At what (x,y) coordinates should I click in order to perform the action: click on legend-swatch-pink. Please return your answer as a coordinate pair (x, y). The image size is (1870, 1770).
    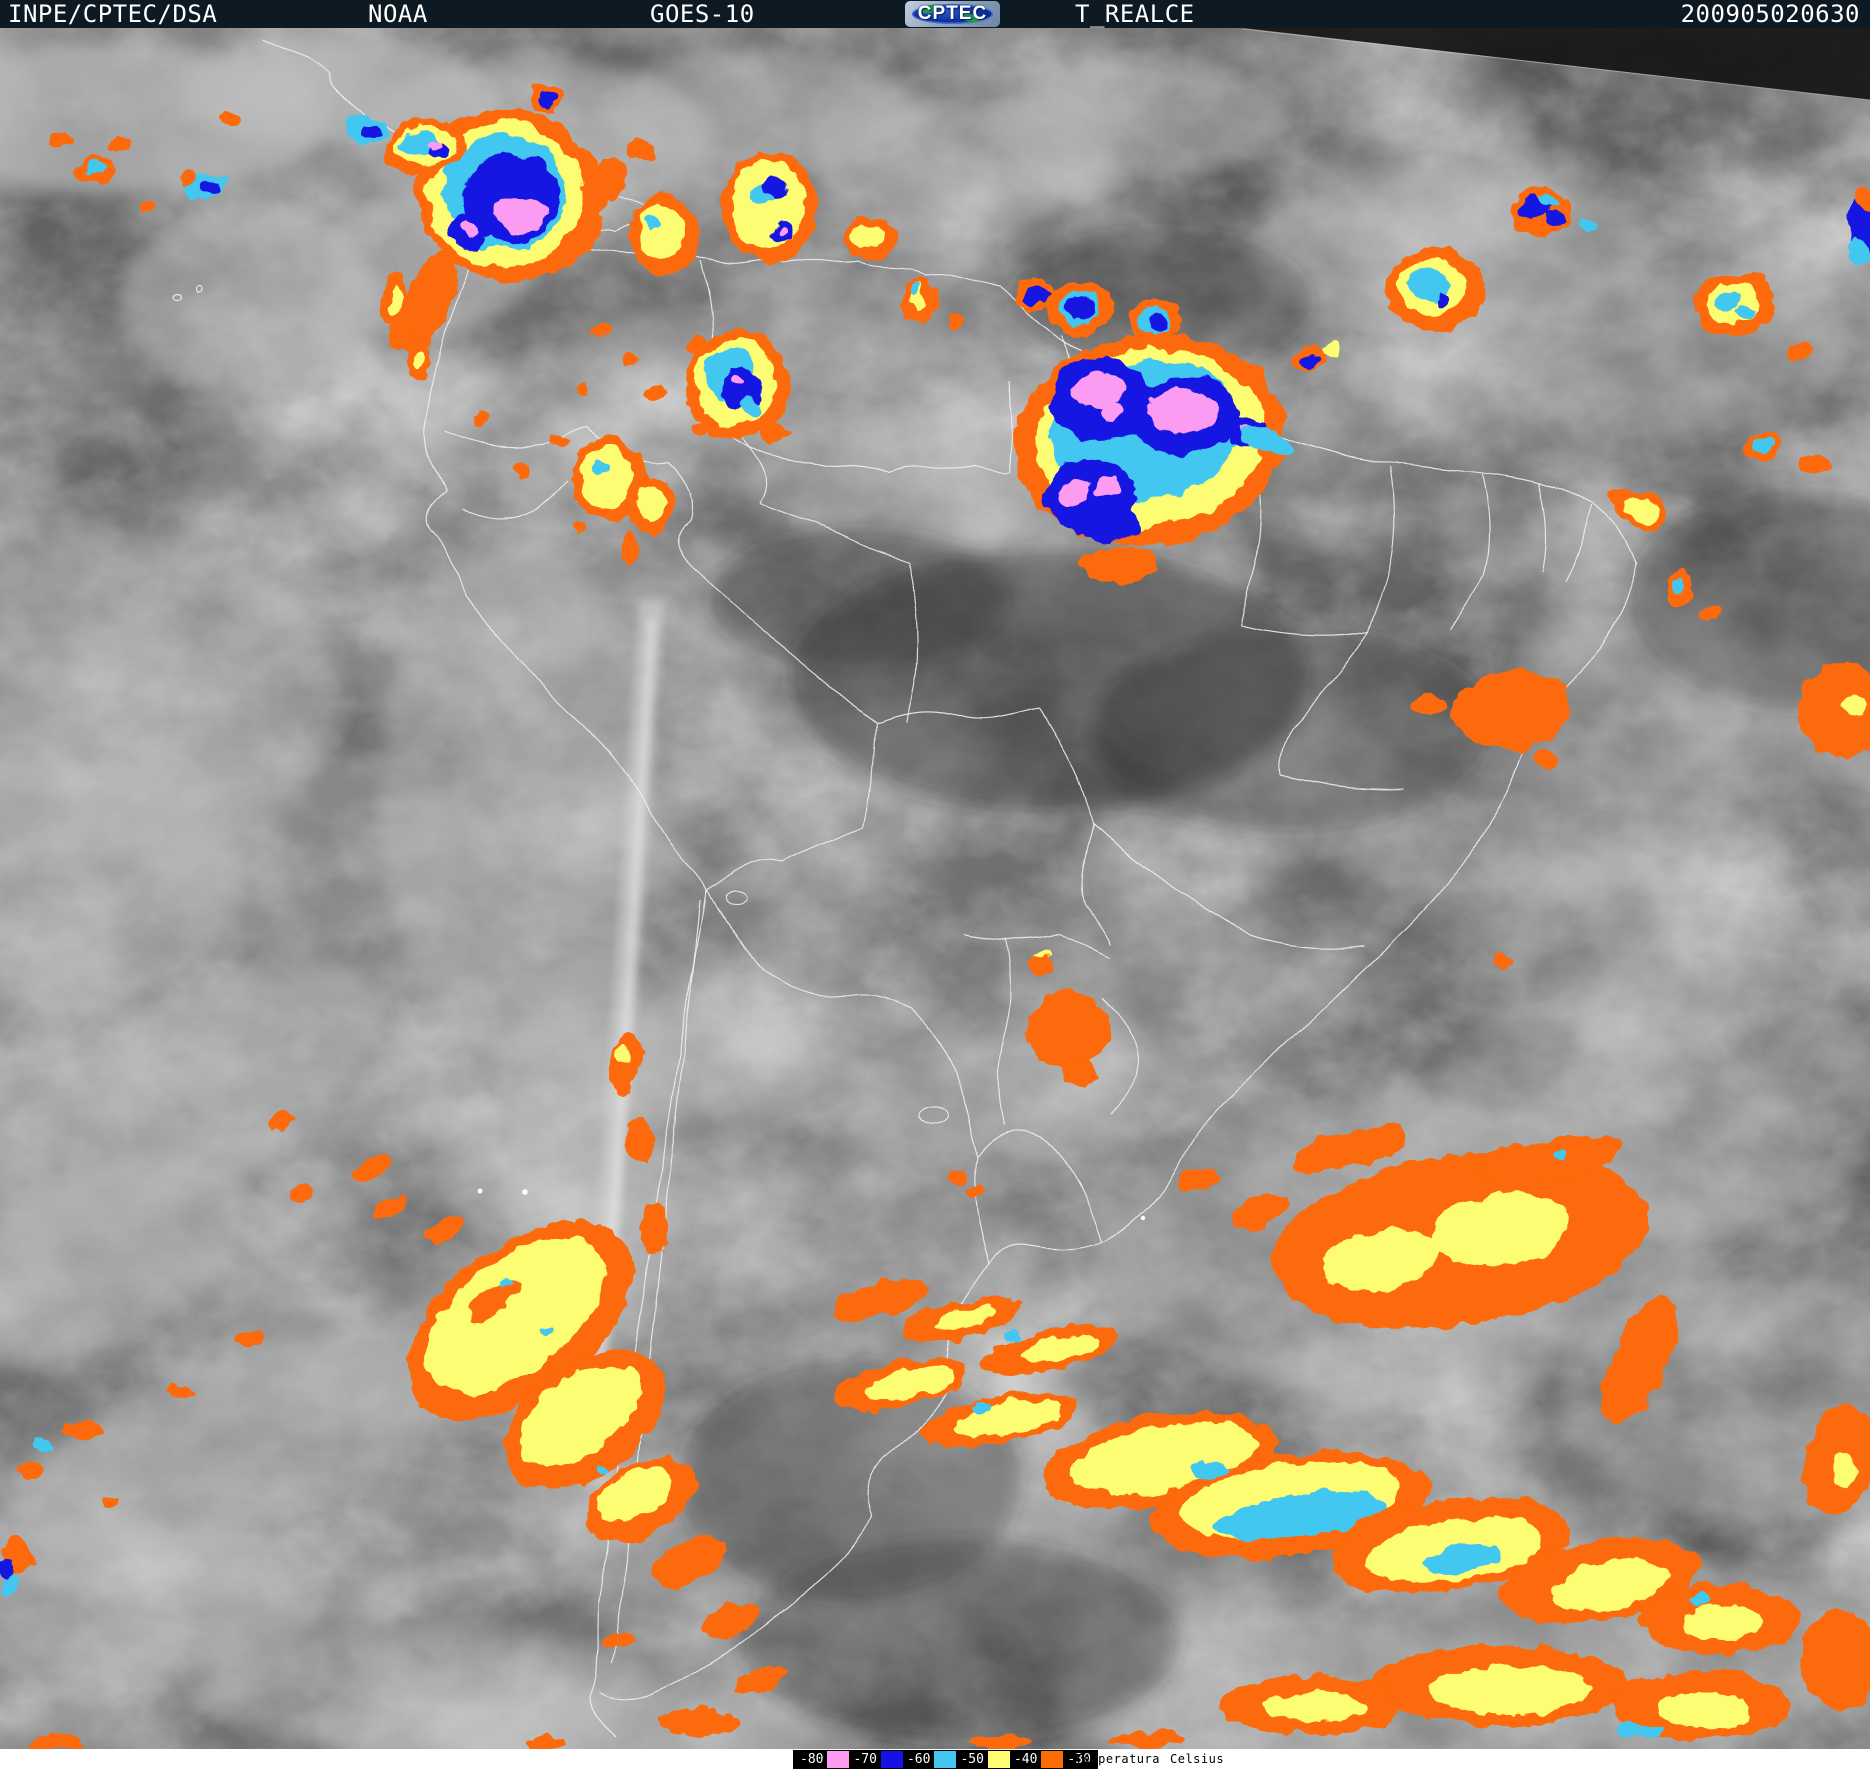
    Looking at the image, I should click on (838, 1759).